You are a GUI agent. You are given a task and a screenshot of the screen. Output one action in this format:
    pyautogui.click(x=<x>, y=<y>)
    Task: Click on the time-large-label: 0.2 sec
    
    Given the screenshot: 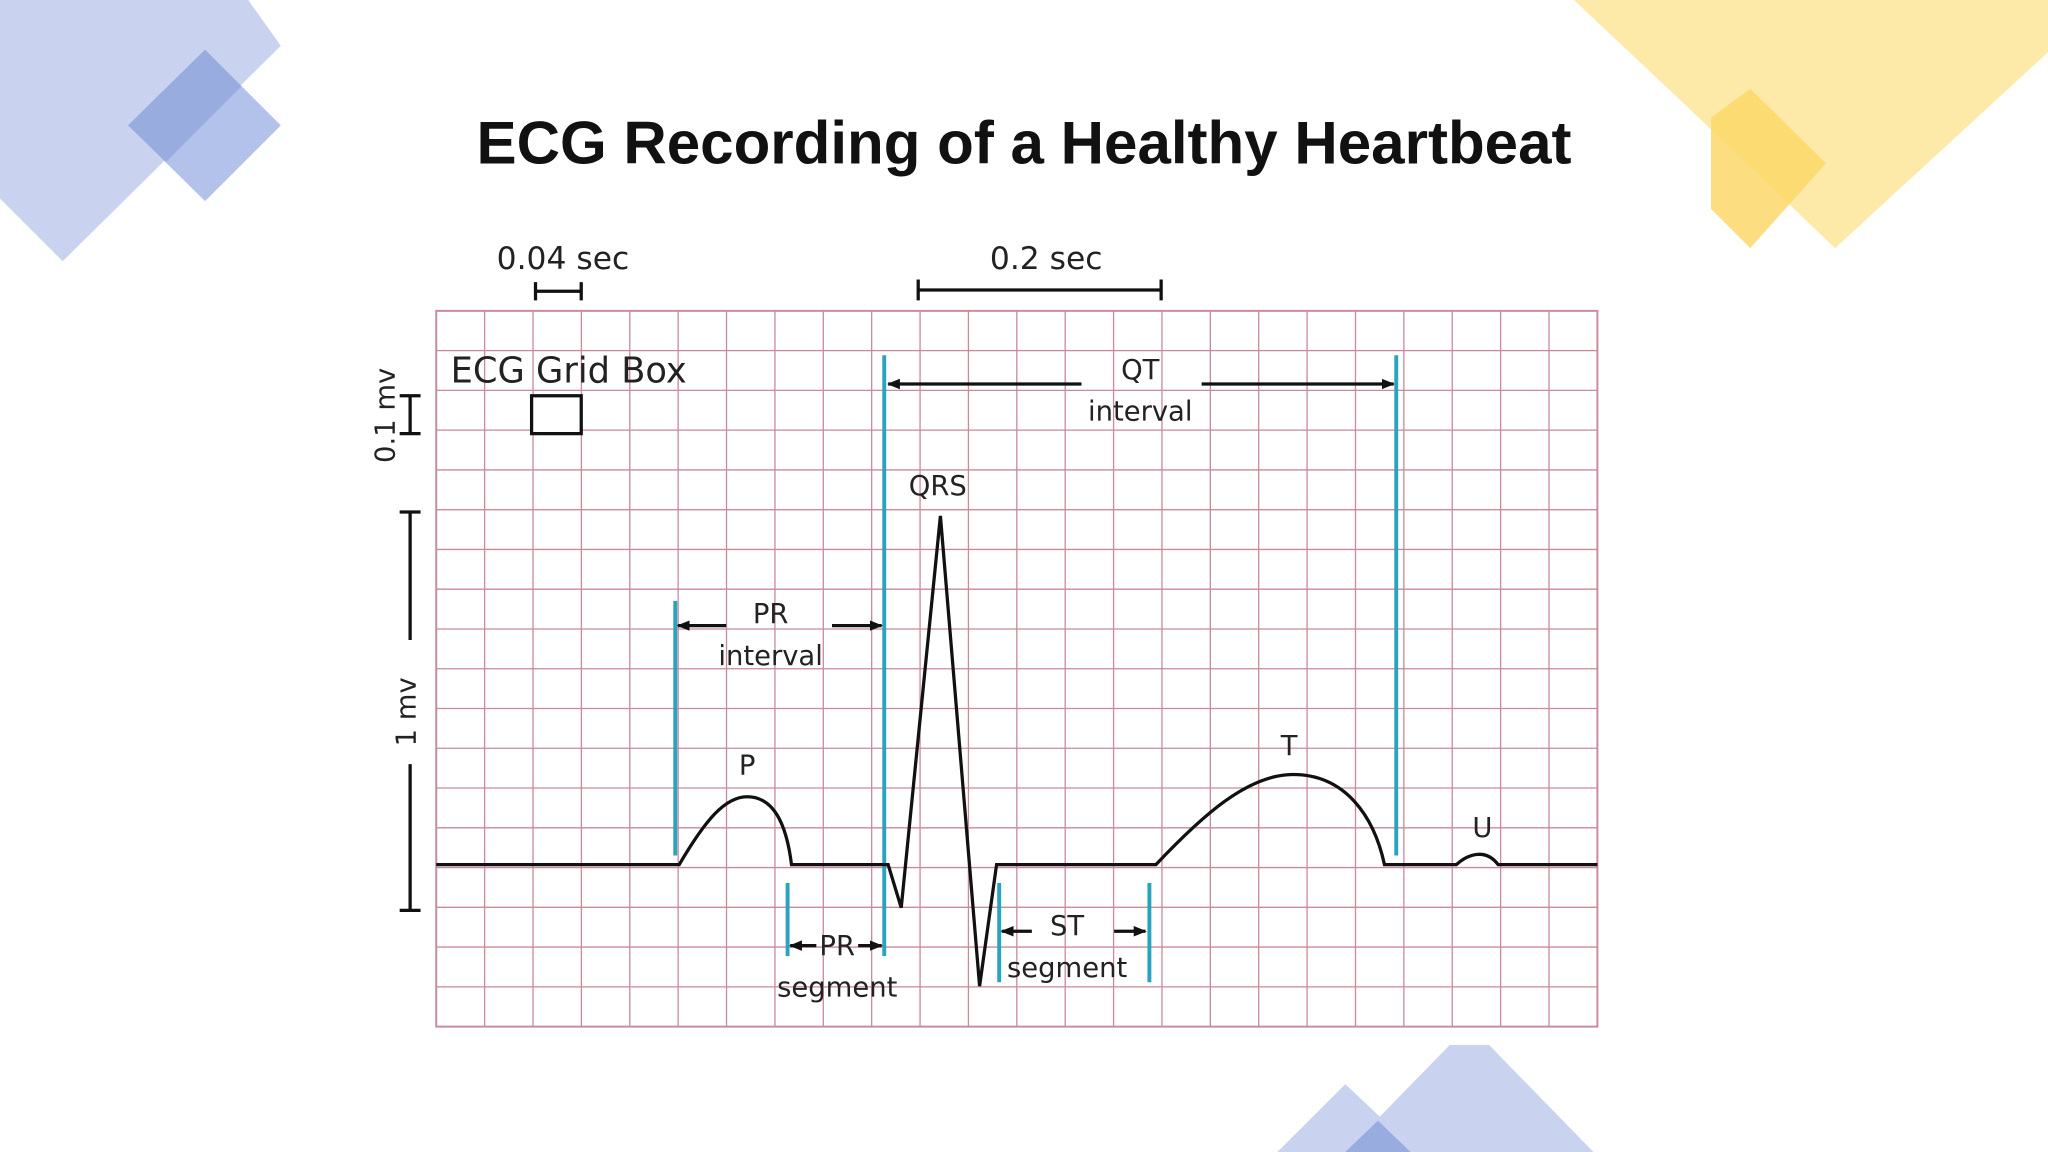 What is the action you would take?
    pyautogui.click(x=1046, y=259)
    